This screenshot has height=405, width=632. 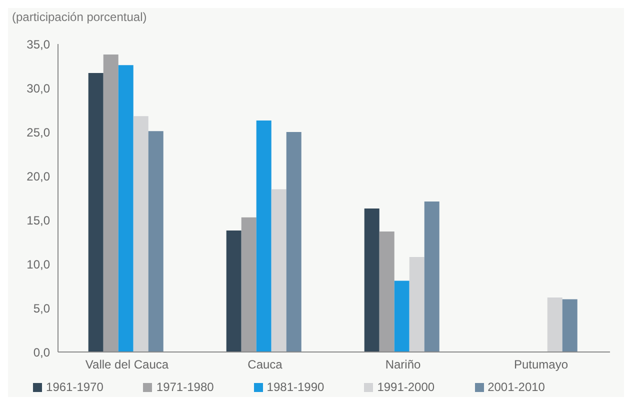 I want to click on legend-label: 1981-1990, so click(x=295, y=387).